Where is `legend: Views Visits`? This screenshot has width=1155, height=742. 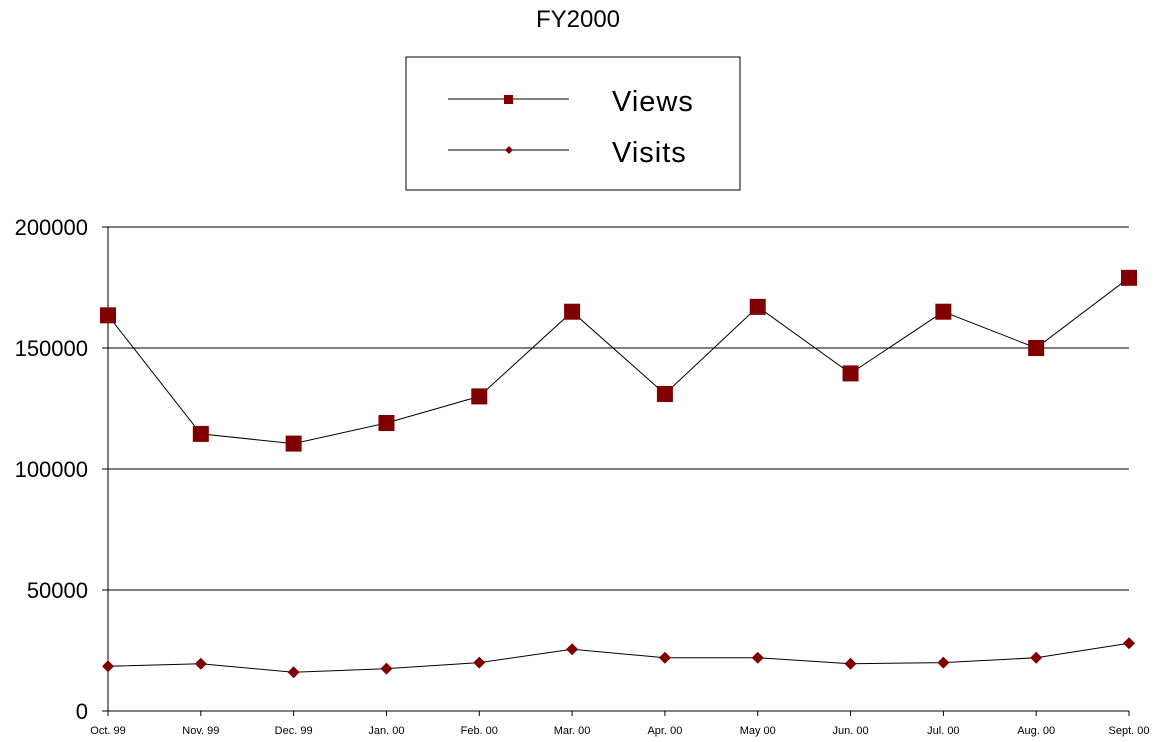 legend: Views Visits is located at coordinates (573, 123).